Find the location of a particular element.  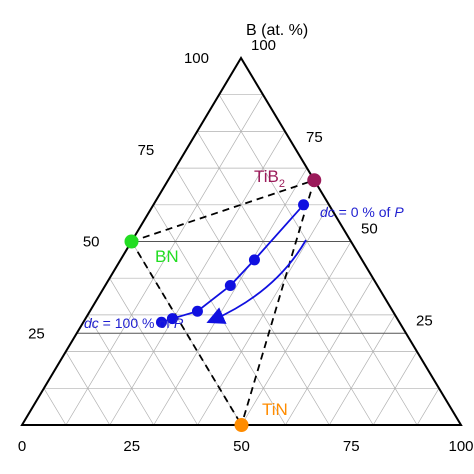

axis-title-b: B (at. %) is located at coordinates (277, 30).